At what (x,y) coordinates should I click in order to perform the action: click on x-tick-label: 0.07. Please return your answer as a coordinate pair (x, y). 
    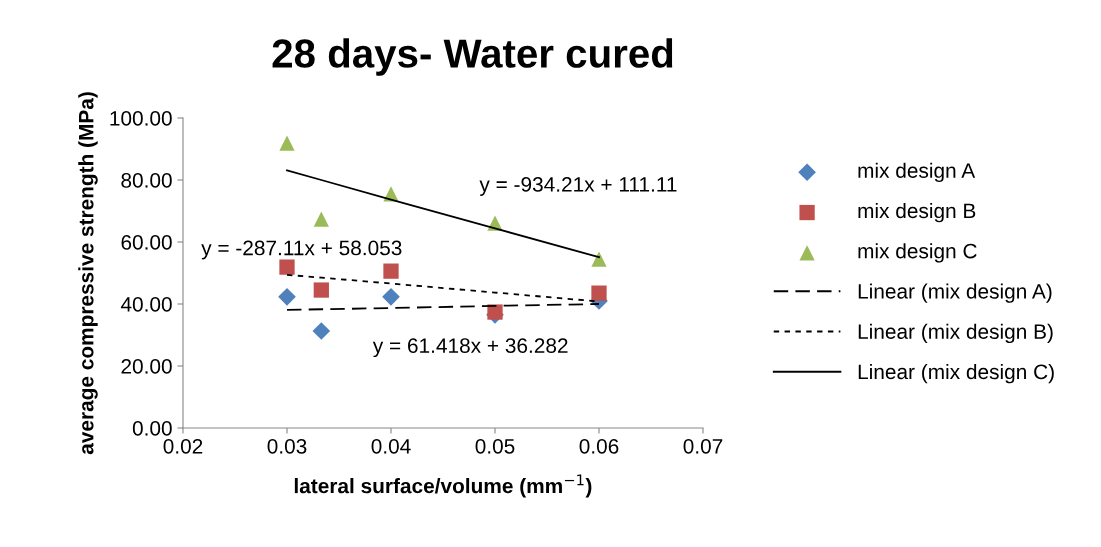
    Looking at the image, I should click on (703, 446).